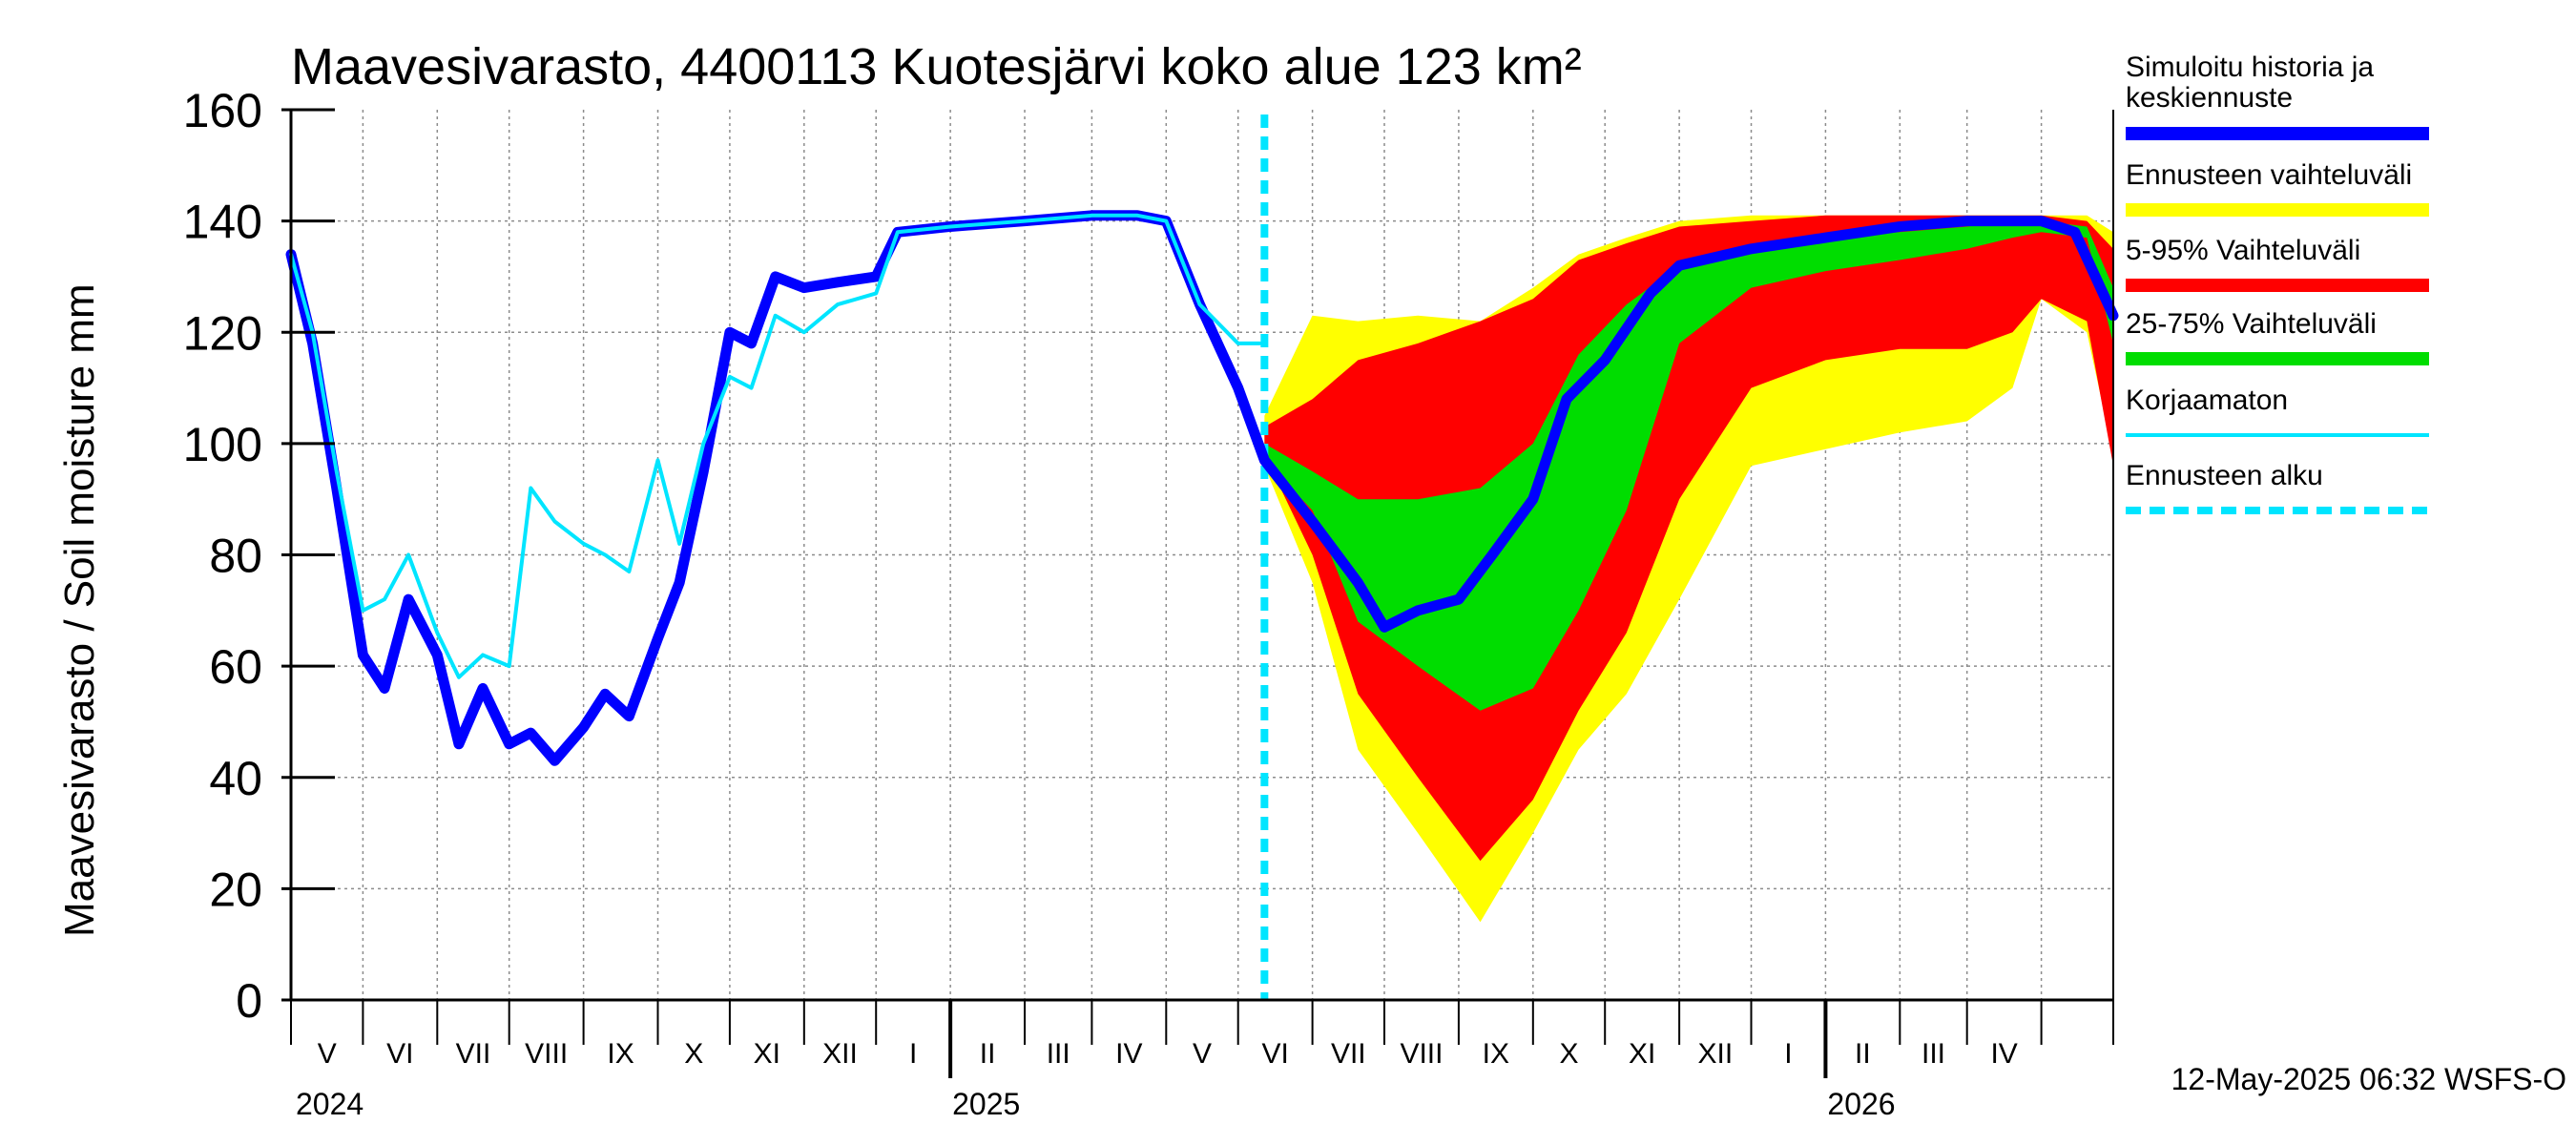  What do you see at coordinates (235, 667) in the screenshot?
I see `y-tick-label: 60` at bounding box center [235, 667].